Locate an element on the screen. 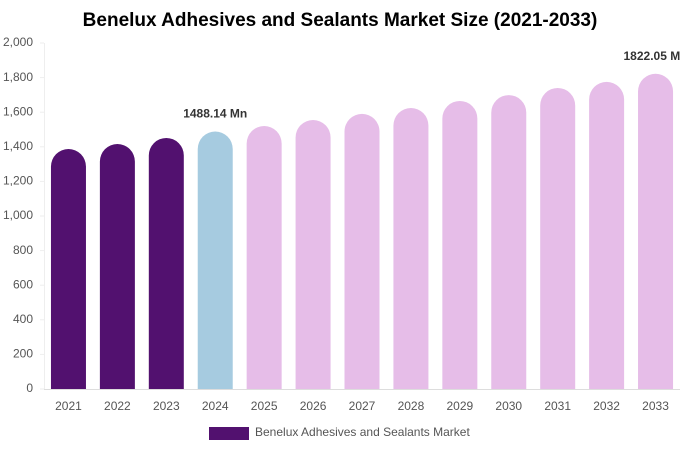 This screenshot has height=450, width=680. y-tick-label: 1,800 is located at coordinates (18, 77).